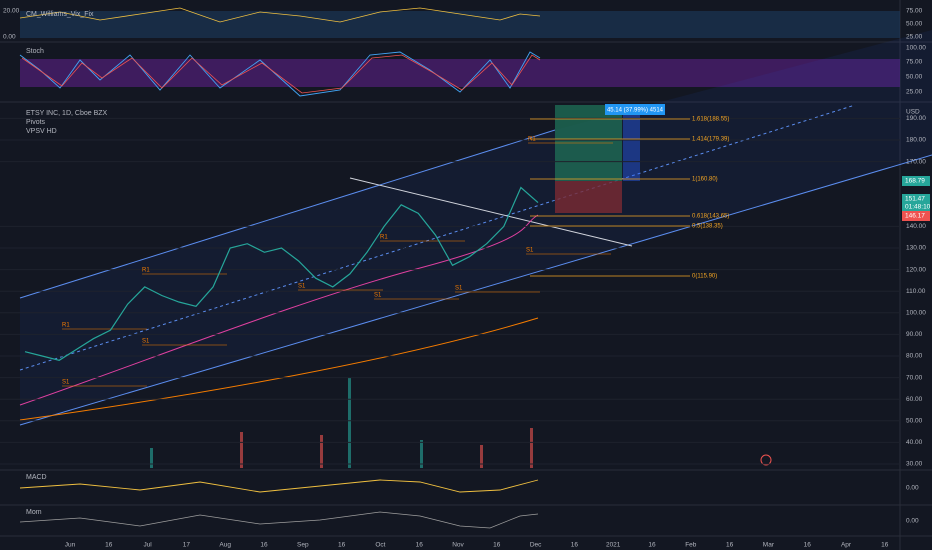 This screenshot has height=550, width=932. What do you see at coordinates (147, 545) in the screenshot?
I see `time-tick: Jul` at bounding box center [147, 545].